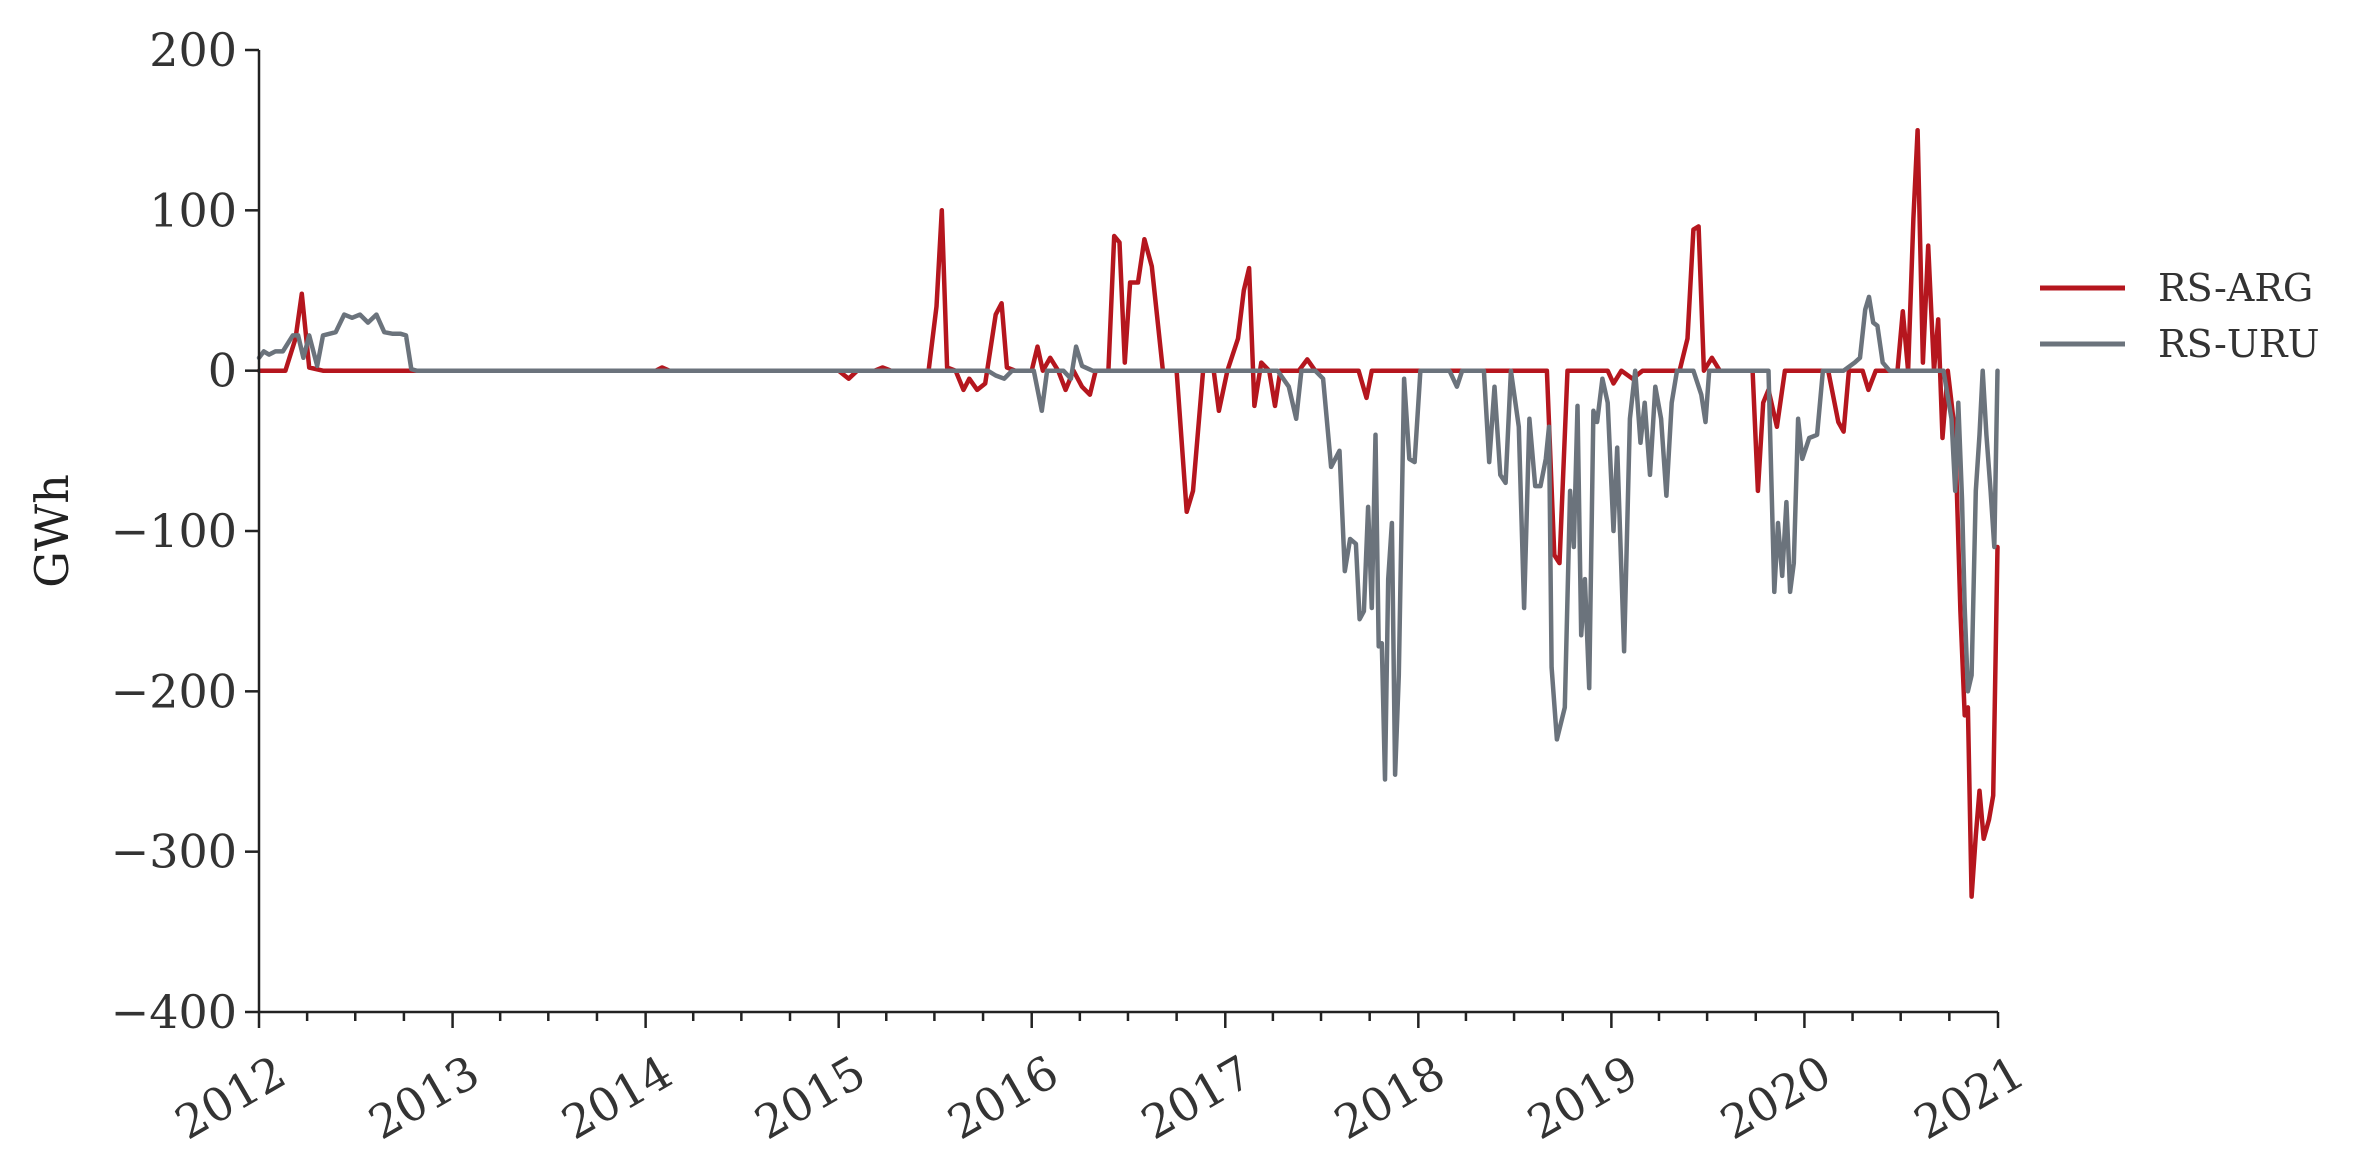 This screenshot has width=2368, height=1170. Describe the element at coordinates (174, 691) in the screenshot. I see `y-tick-label: −200` at that location.